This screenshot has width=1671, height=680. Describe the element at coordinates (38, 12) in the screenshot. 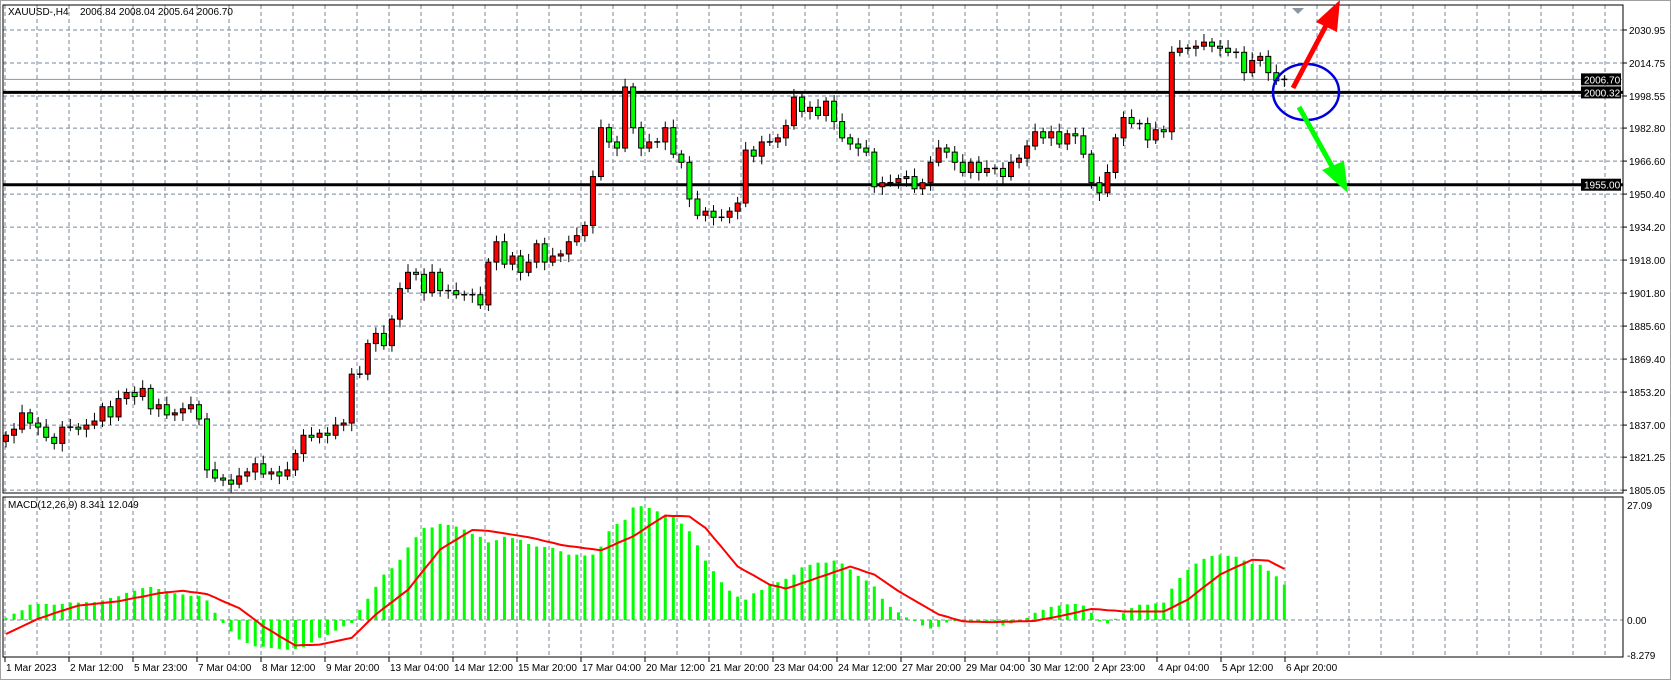

I see `chart-symbol: XAUUSD-,H4` at that location.